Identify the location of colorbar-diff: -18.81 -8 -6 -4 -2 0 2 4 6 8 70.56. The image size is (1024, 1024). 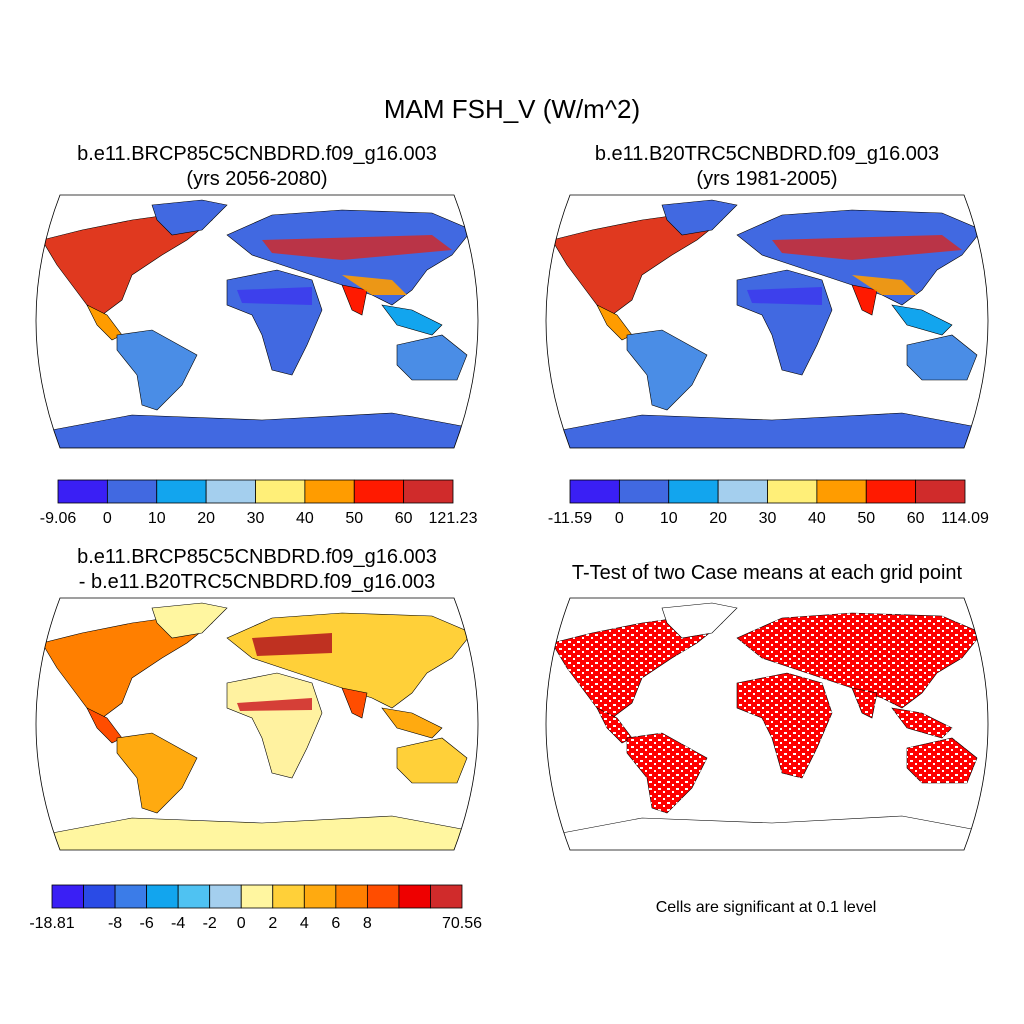
(255, 908).